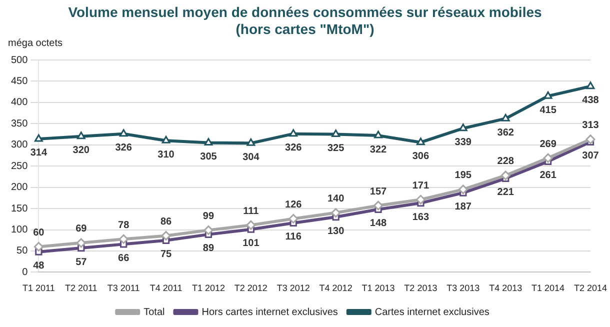 This screenshot has height=327, width=610. I want to click on data-label: 322, so click(379, 150).